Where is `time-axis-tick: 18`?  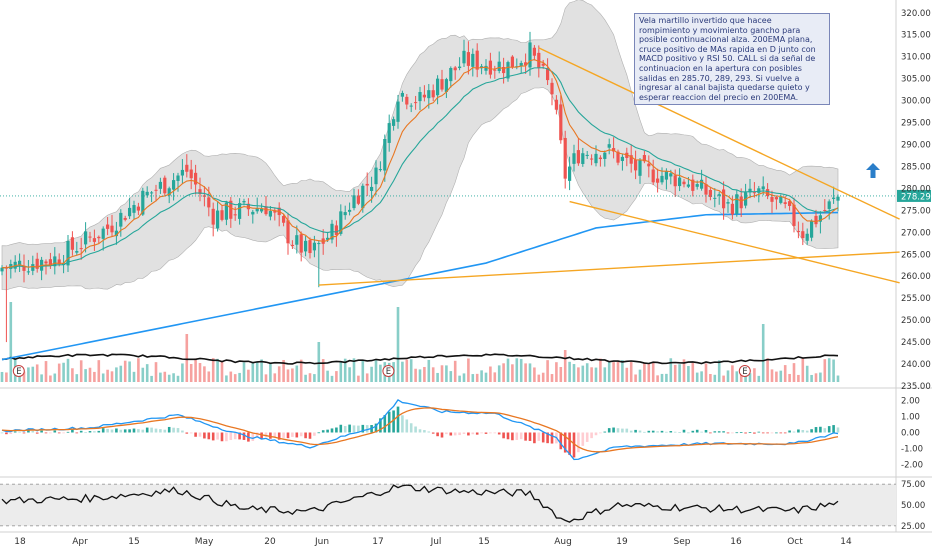 time-axis-tick: 18 is located at coordinates (20, 542).